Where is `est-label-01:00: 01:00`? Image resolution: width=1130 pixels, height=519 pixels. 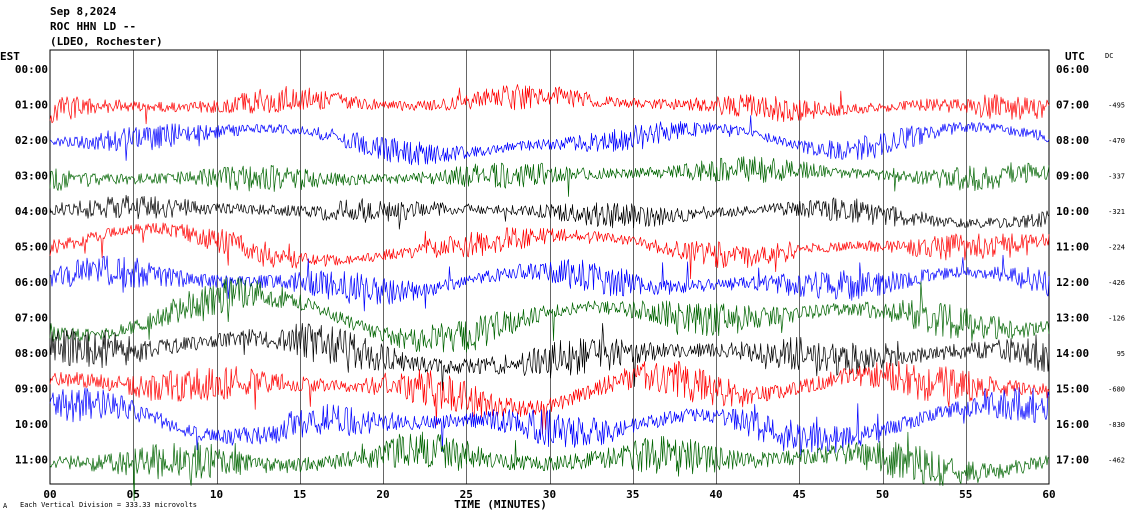 est-label-01:00: 01:00 is located at coordinates (31, 105).